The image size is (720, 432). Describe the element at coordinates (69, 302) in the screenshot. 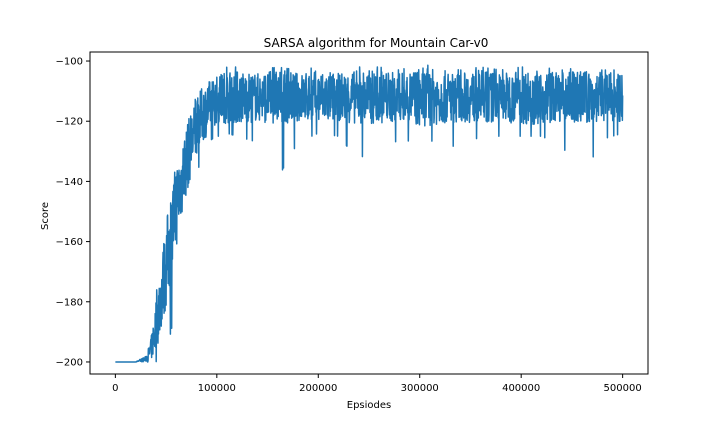

I see `y-tick-label: −180` at that location.